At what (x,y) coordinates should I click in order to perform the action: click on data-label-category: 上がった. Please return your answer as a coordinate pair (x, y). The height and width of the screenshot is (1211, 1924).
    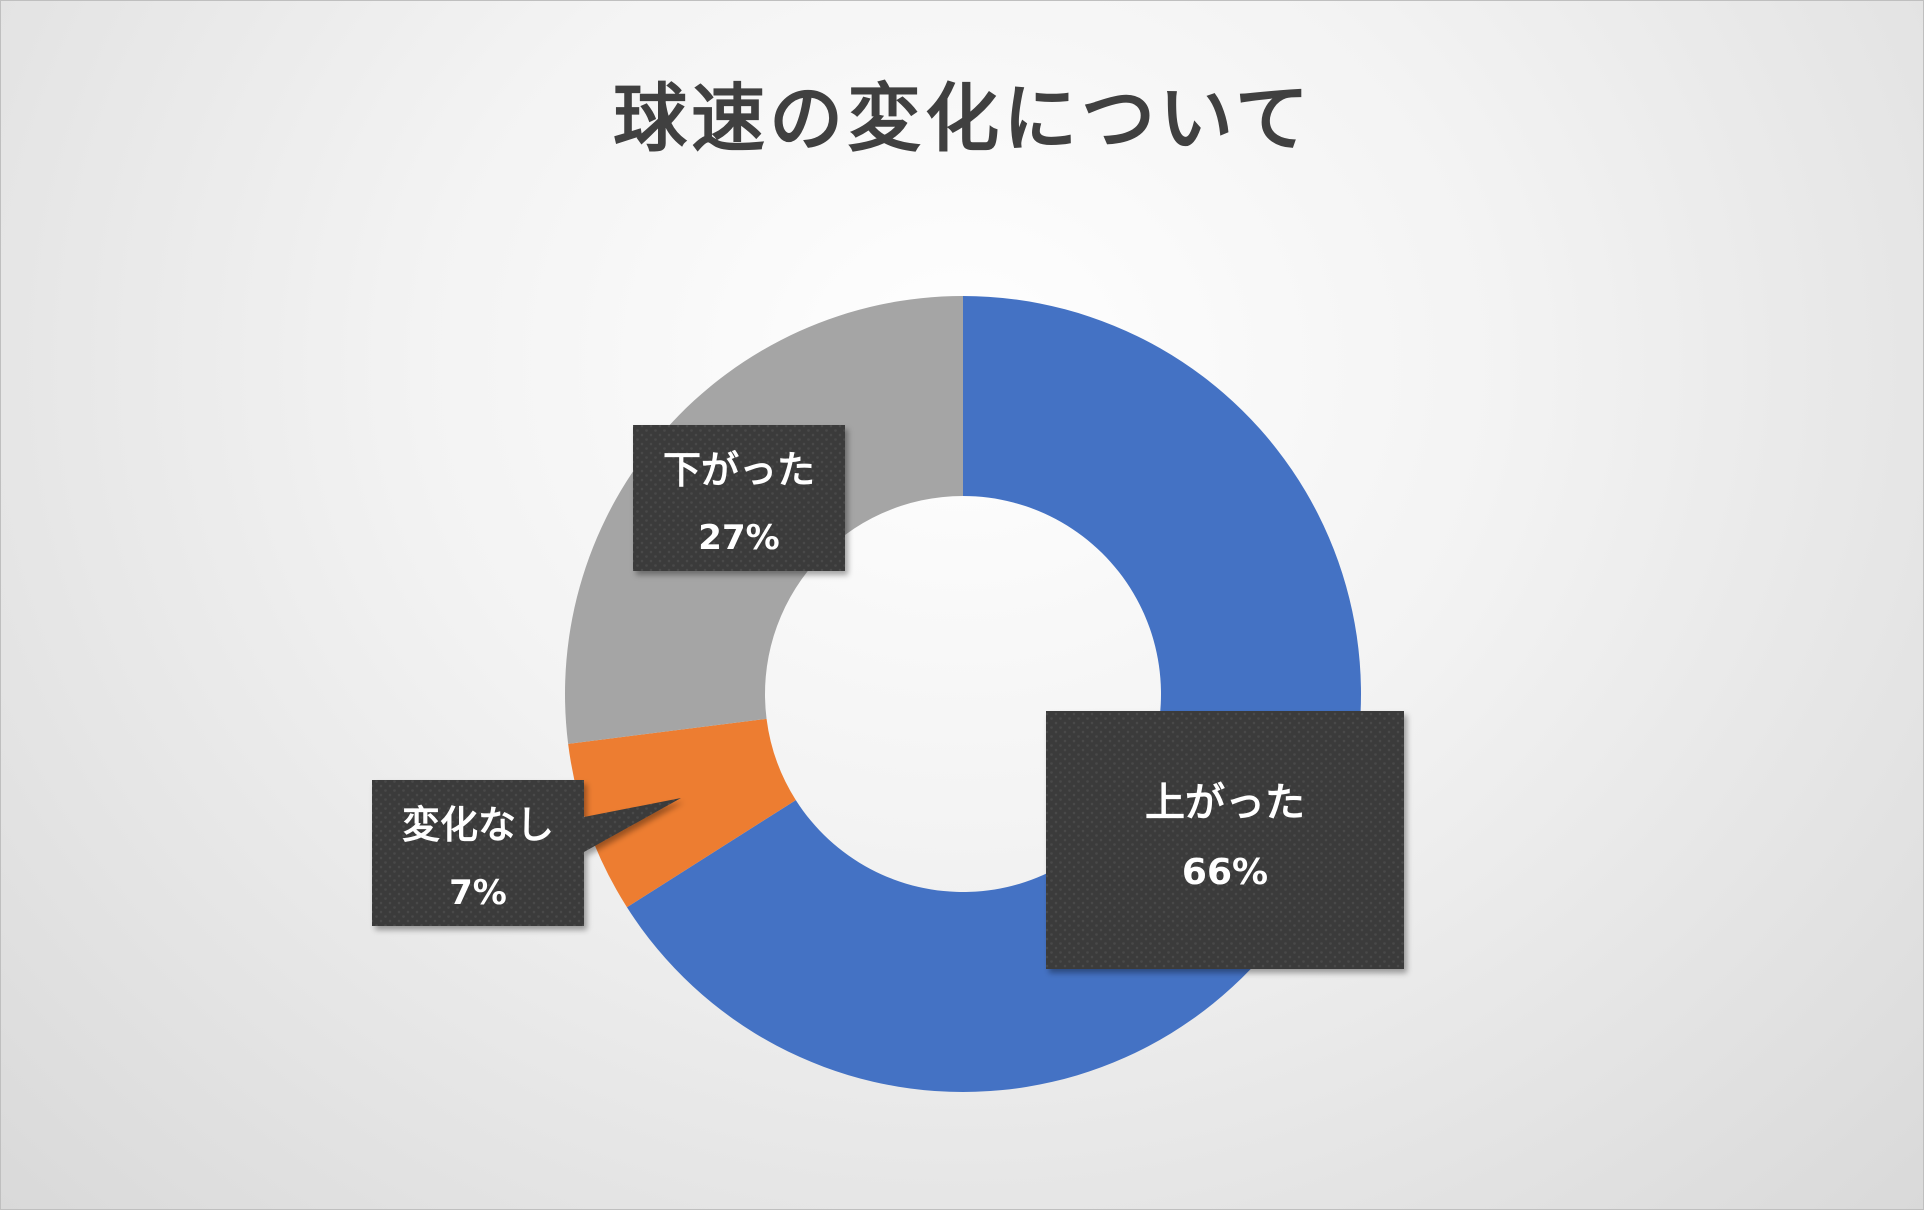
    Looking at the image, I should click on (1225, 803).